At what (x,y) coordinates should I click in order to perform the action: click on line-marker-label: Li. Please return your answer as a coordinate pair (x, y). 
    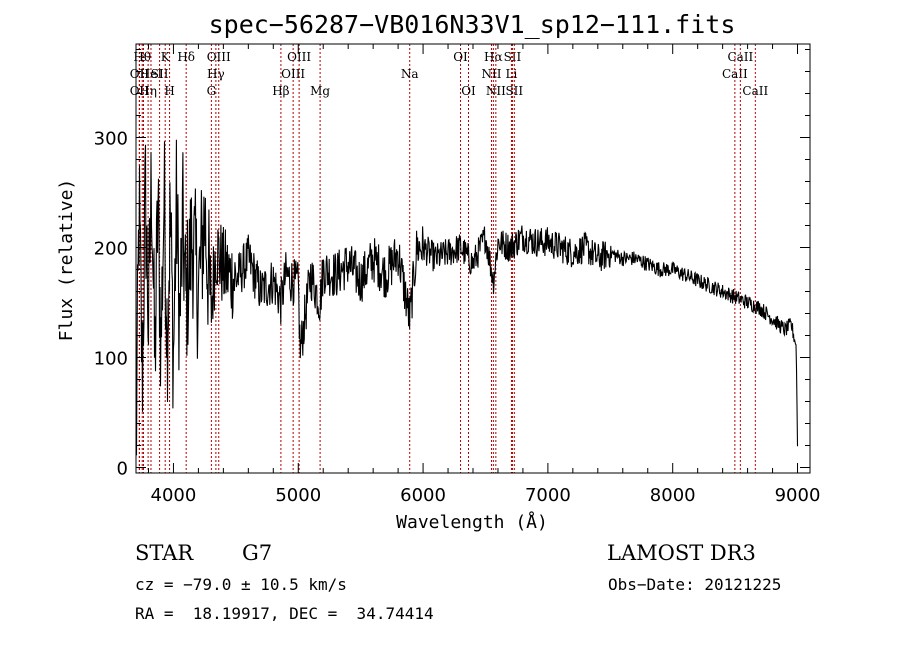
    Looking at the image, I should click on (512, 74).